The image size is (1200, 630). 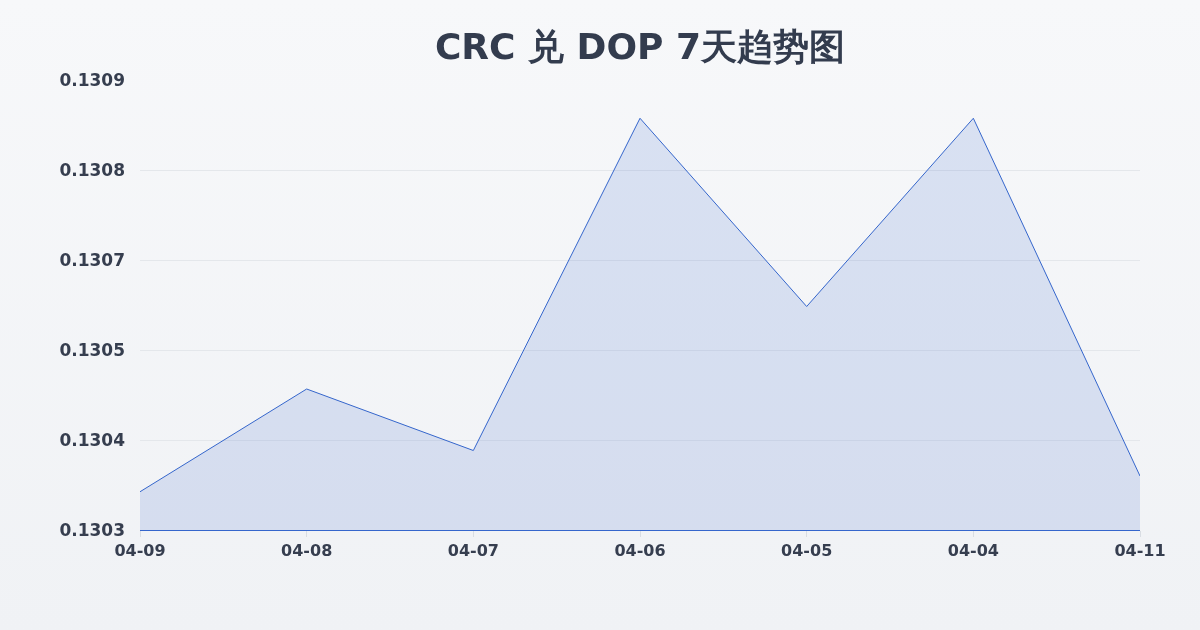 I want to click on x-tick-label: 04-05, so click(x=807, y=551).